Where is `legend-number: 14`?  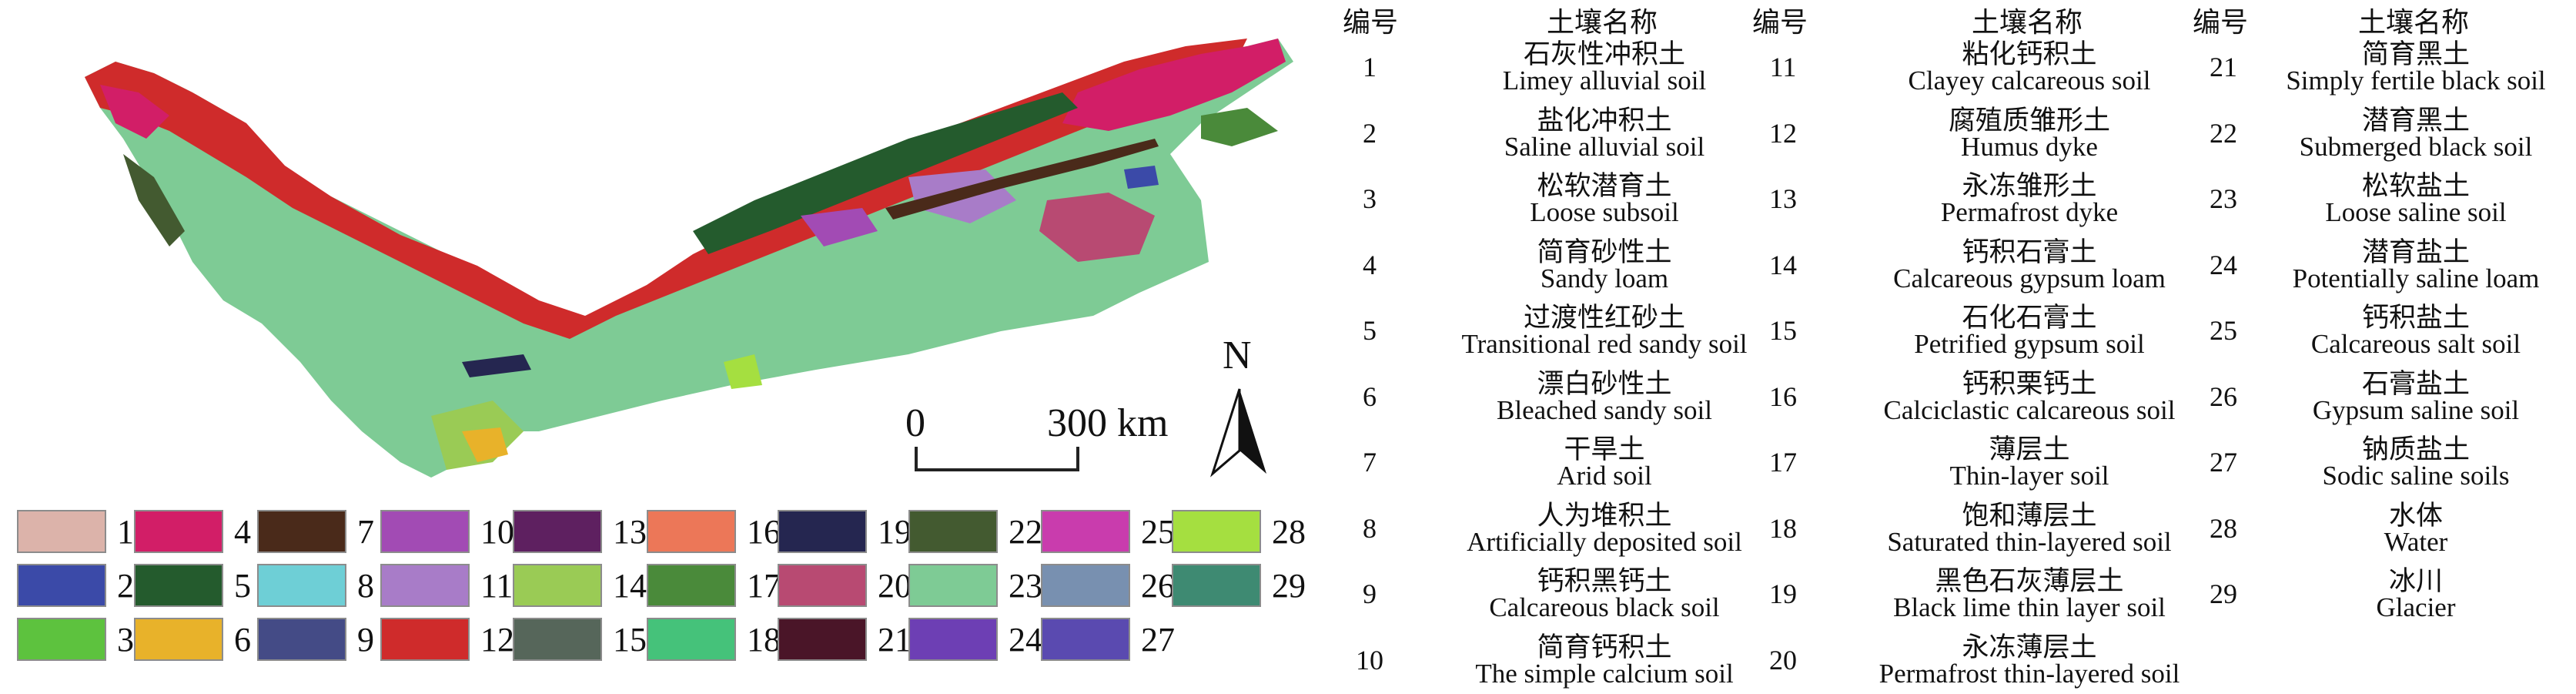 legend-number: 14 is located at coordinates (630, 585).